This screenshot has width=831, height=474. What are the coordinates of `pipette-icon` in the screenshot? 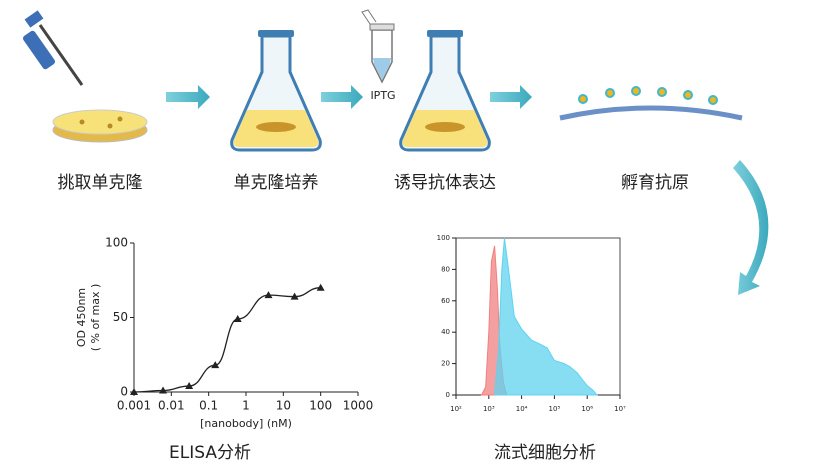 It's located at (53, 48).